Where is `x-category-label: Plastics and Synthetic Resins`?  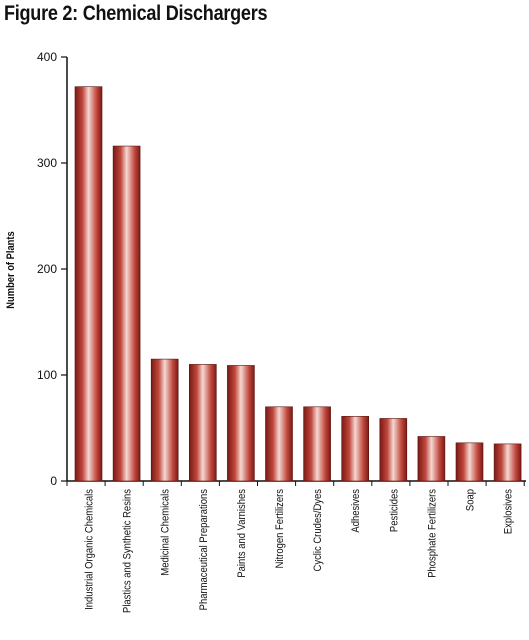
x-category-label: Plastics and Synthetic Resins is located at coordinates (128, 551).